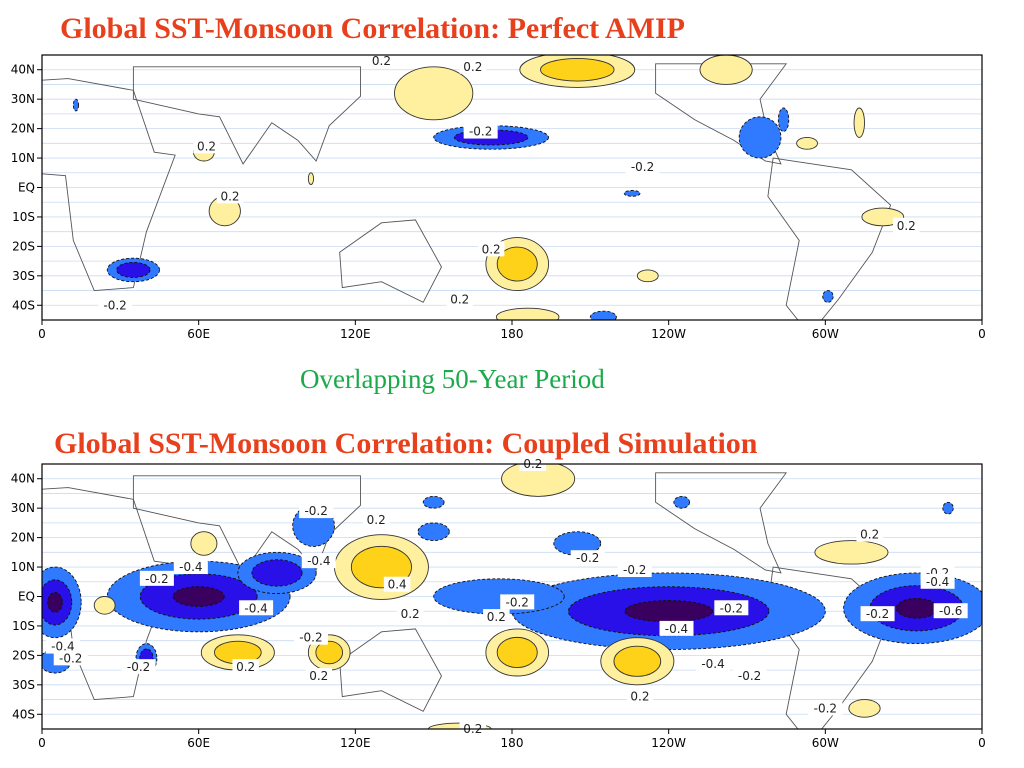 Image resolution: width=1024 pixels, height=768 pixels. What do you see at coordinates (668, 334) in the screenshot?
I see `x-tick-label: 120W` at bounding box center [668, 334].